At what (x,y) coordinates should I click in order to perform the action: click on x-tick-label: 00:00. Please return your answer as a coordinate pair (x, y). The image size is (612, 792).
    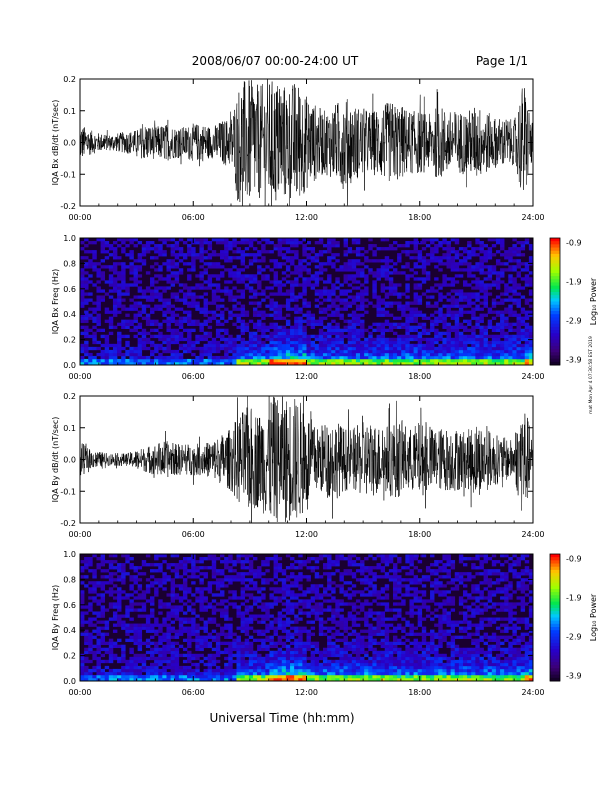
    Looking at the image, I should click on (79, 534).